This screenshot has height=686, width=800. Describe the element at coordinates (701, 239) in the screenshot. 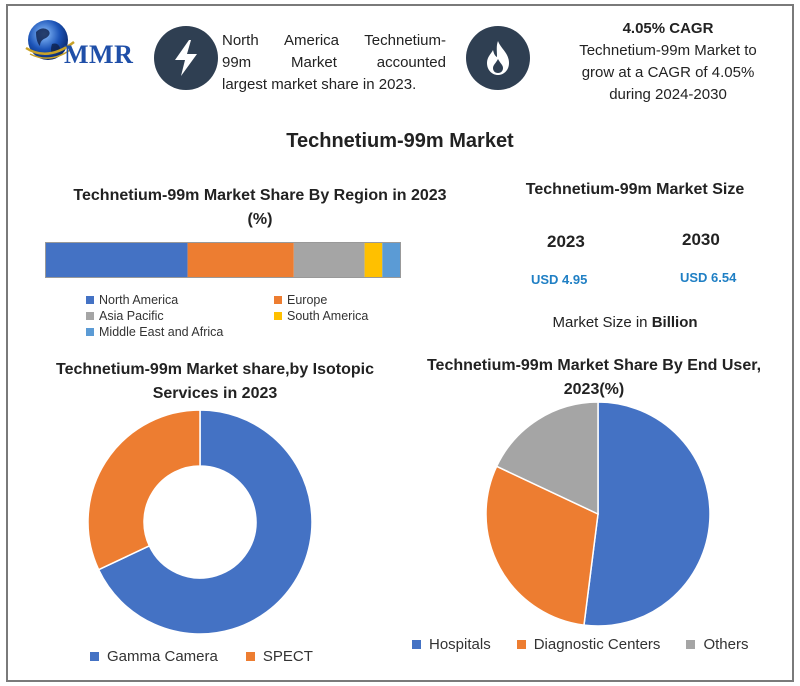

I see `year-2030-label: 2030` at that location.